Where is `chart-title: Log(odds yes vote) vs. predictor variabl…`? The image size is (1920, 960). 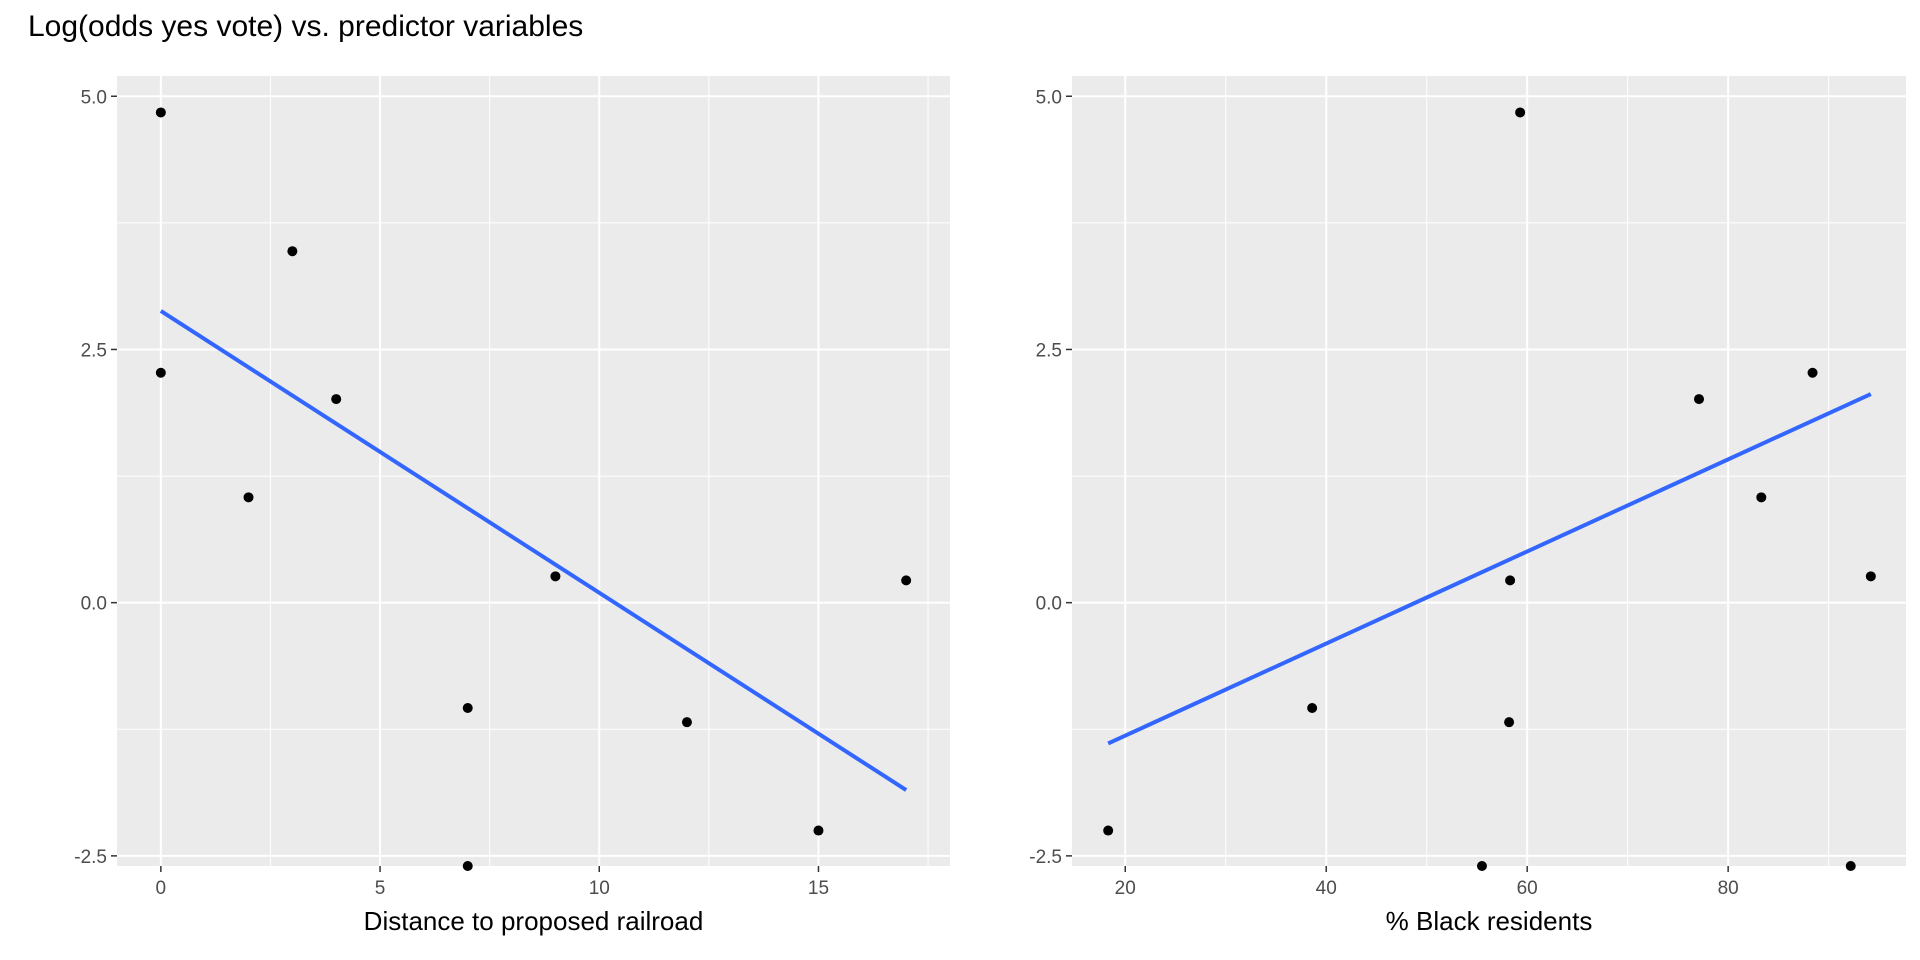 chart-title: Log(odds yes vote) vs. predictor variabl… is located at coordinates (306, 26).